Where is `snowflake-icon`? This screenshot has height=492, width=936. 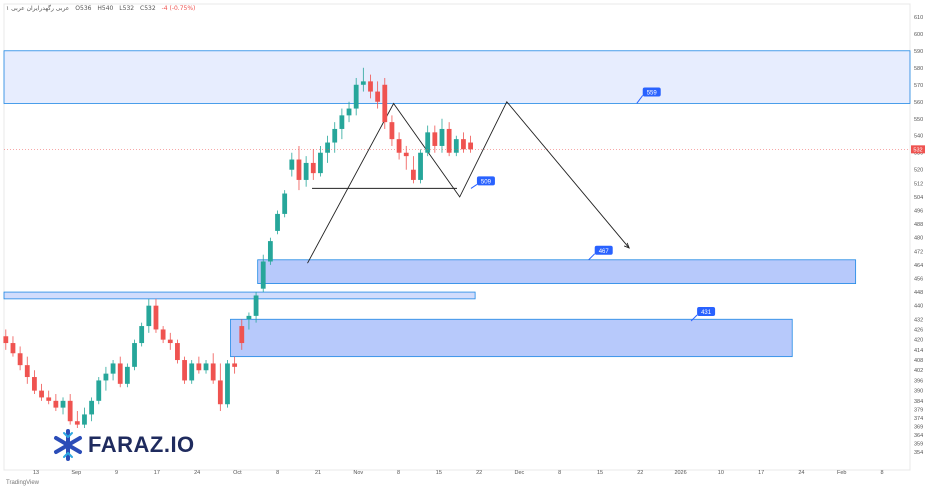 snowflake-icon is located at coordinates (68, 445).